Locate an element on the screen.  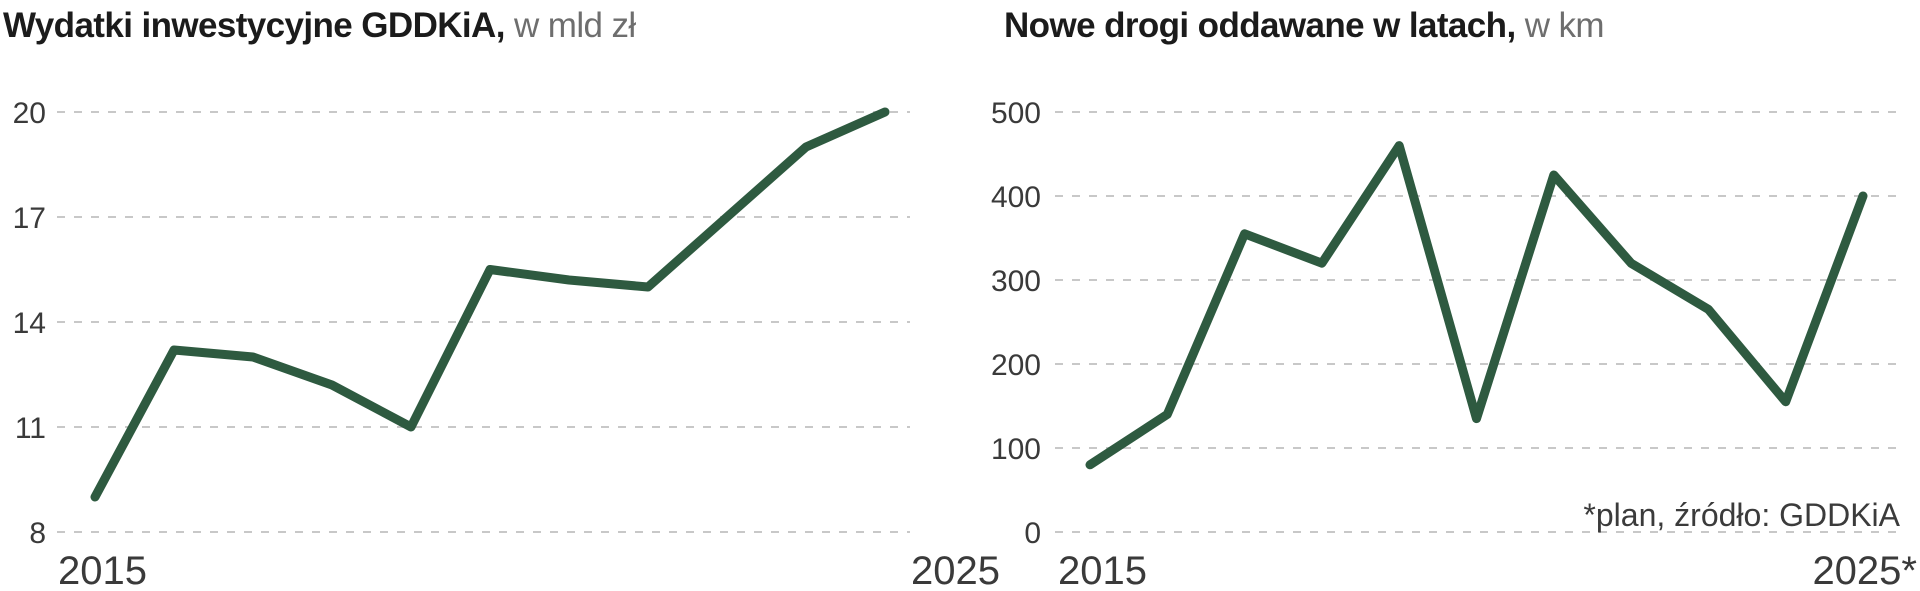
left-chart-title: Wydatki inwestycyjne GDDKiA, w mld zł is located at coordinates (319, 26).